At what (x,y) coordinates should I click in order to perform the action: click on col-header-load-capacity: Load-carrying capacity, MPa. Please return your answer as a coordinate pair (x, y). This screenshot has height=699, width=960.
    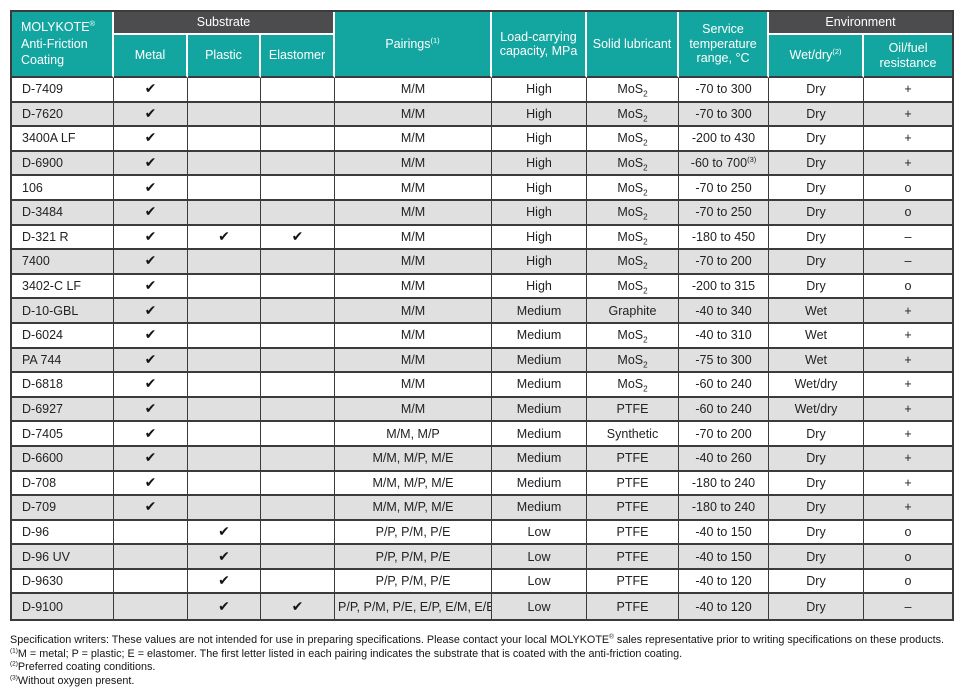
    Looking at the image, I should click on (540, 45).